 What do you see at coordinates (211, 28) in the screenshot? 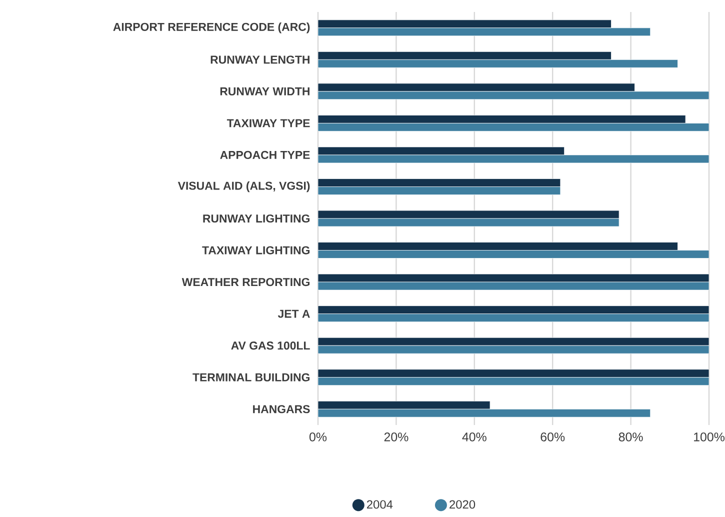
I see `y-tick-label: AIRPORT REFERENCE CODE (ARC)` at bounding box center [211, 28].